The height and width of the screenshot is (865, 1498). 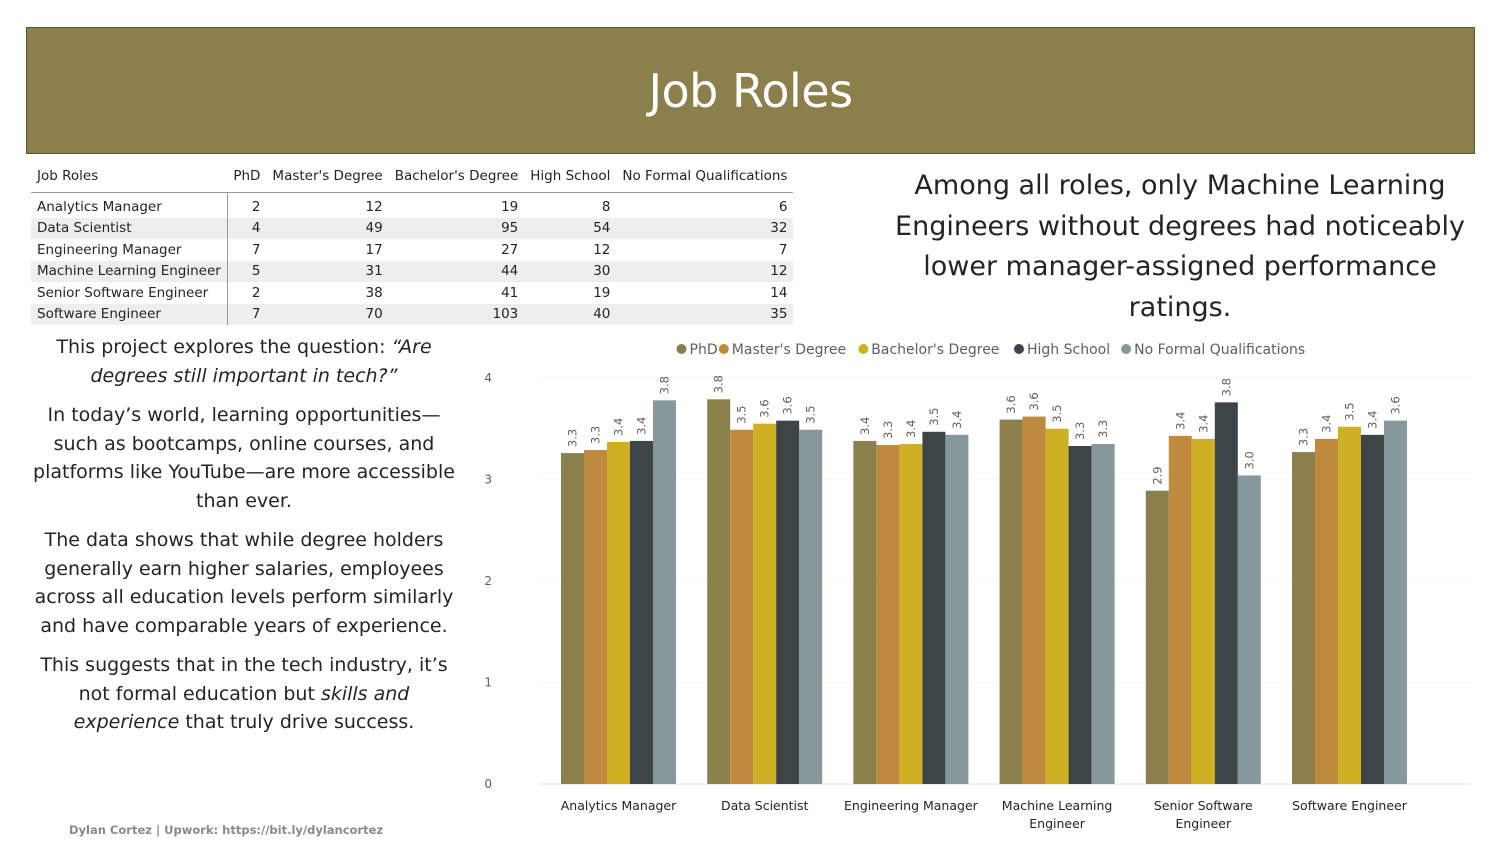 What do you see at coordinates (129, 228) in the screenshot?
I see `table-cell: Data Scientist` at bounding box center [129, 228].